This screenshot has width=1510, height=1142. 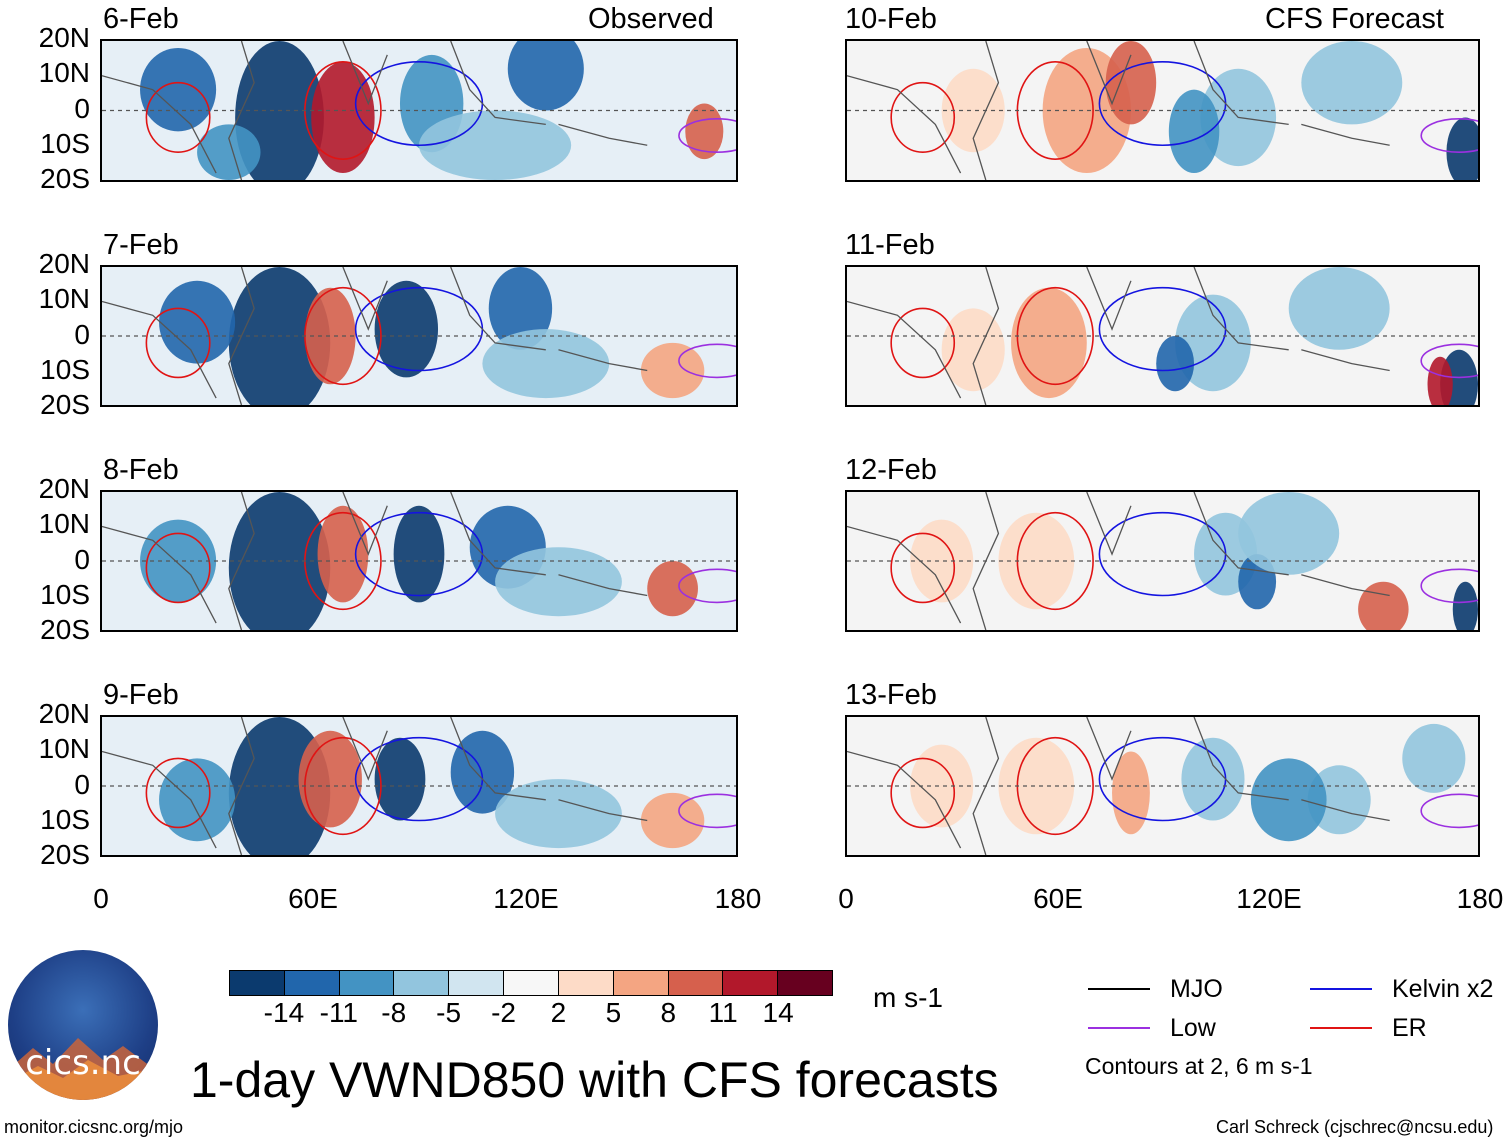 What do you see at coordinates (531, 983) in the screenshot?
I see `colorbar` at bounding box center [531, 983].